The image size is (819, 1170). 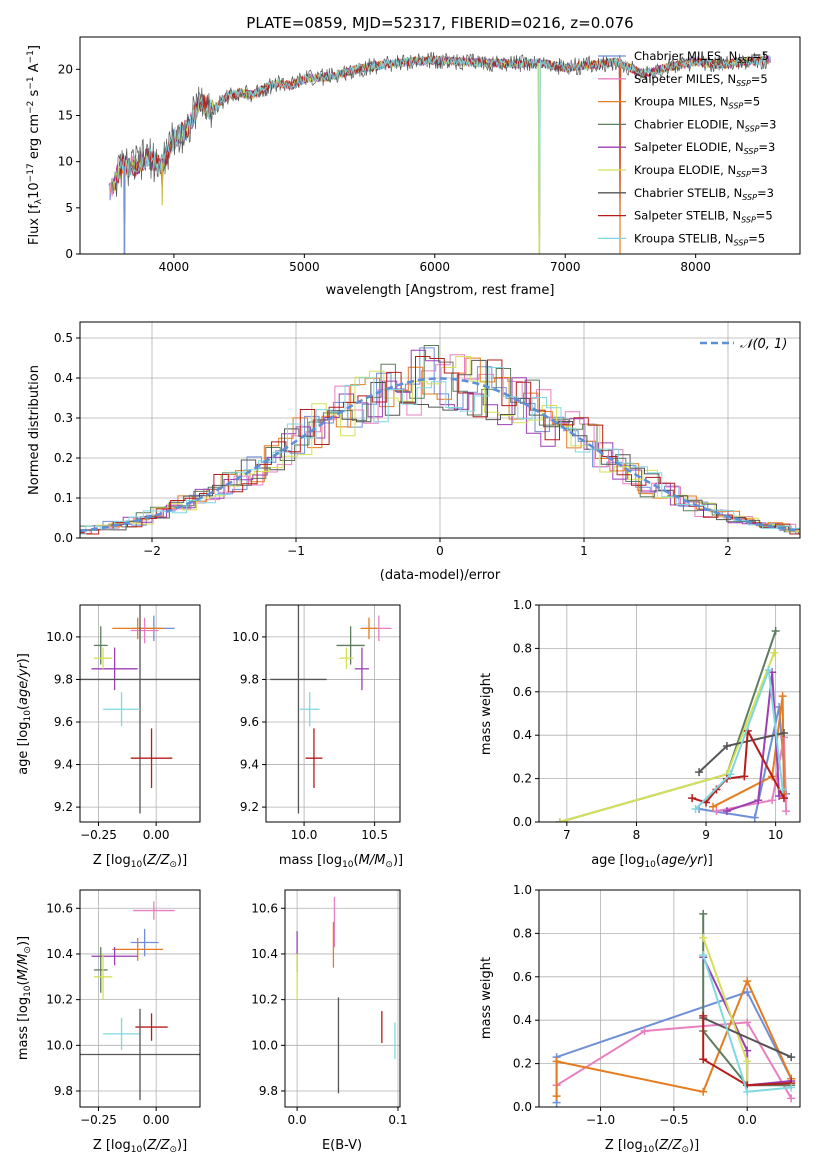 I want to click on age-z-ylabel: age [log10(age/yr)], so click(x=24, y=714).